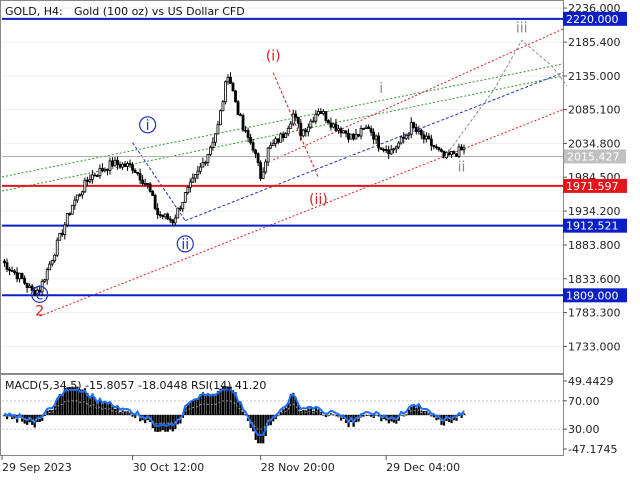  Describe the element at coordinates (592, 226) in the screenshot. I see `level-label: 1912.521` at that location.